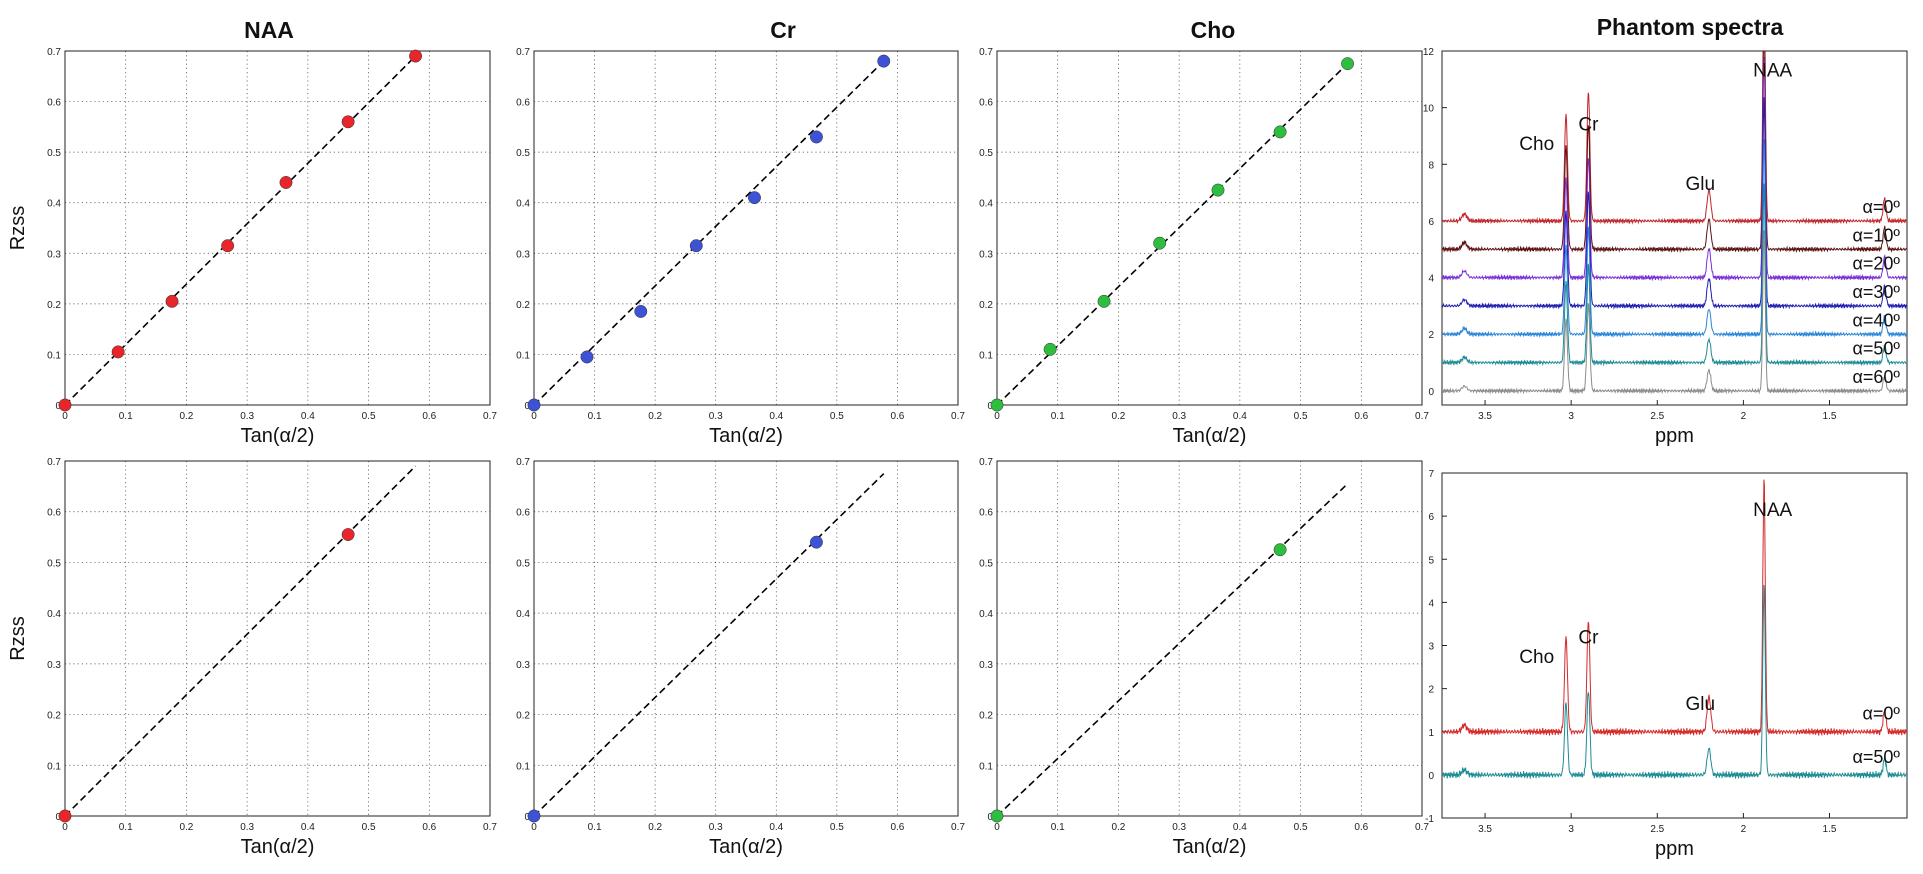 This screenshot has height=874, width=1923. I want to click on spectra-traces, so click(1674, 223).